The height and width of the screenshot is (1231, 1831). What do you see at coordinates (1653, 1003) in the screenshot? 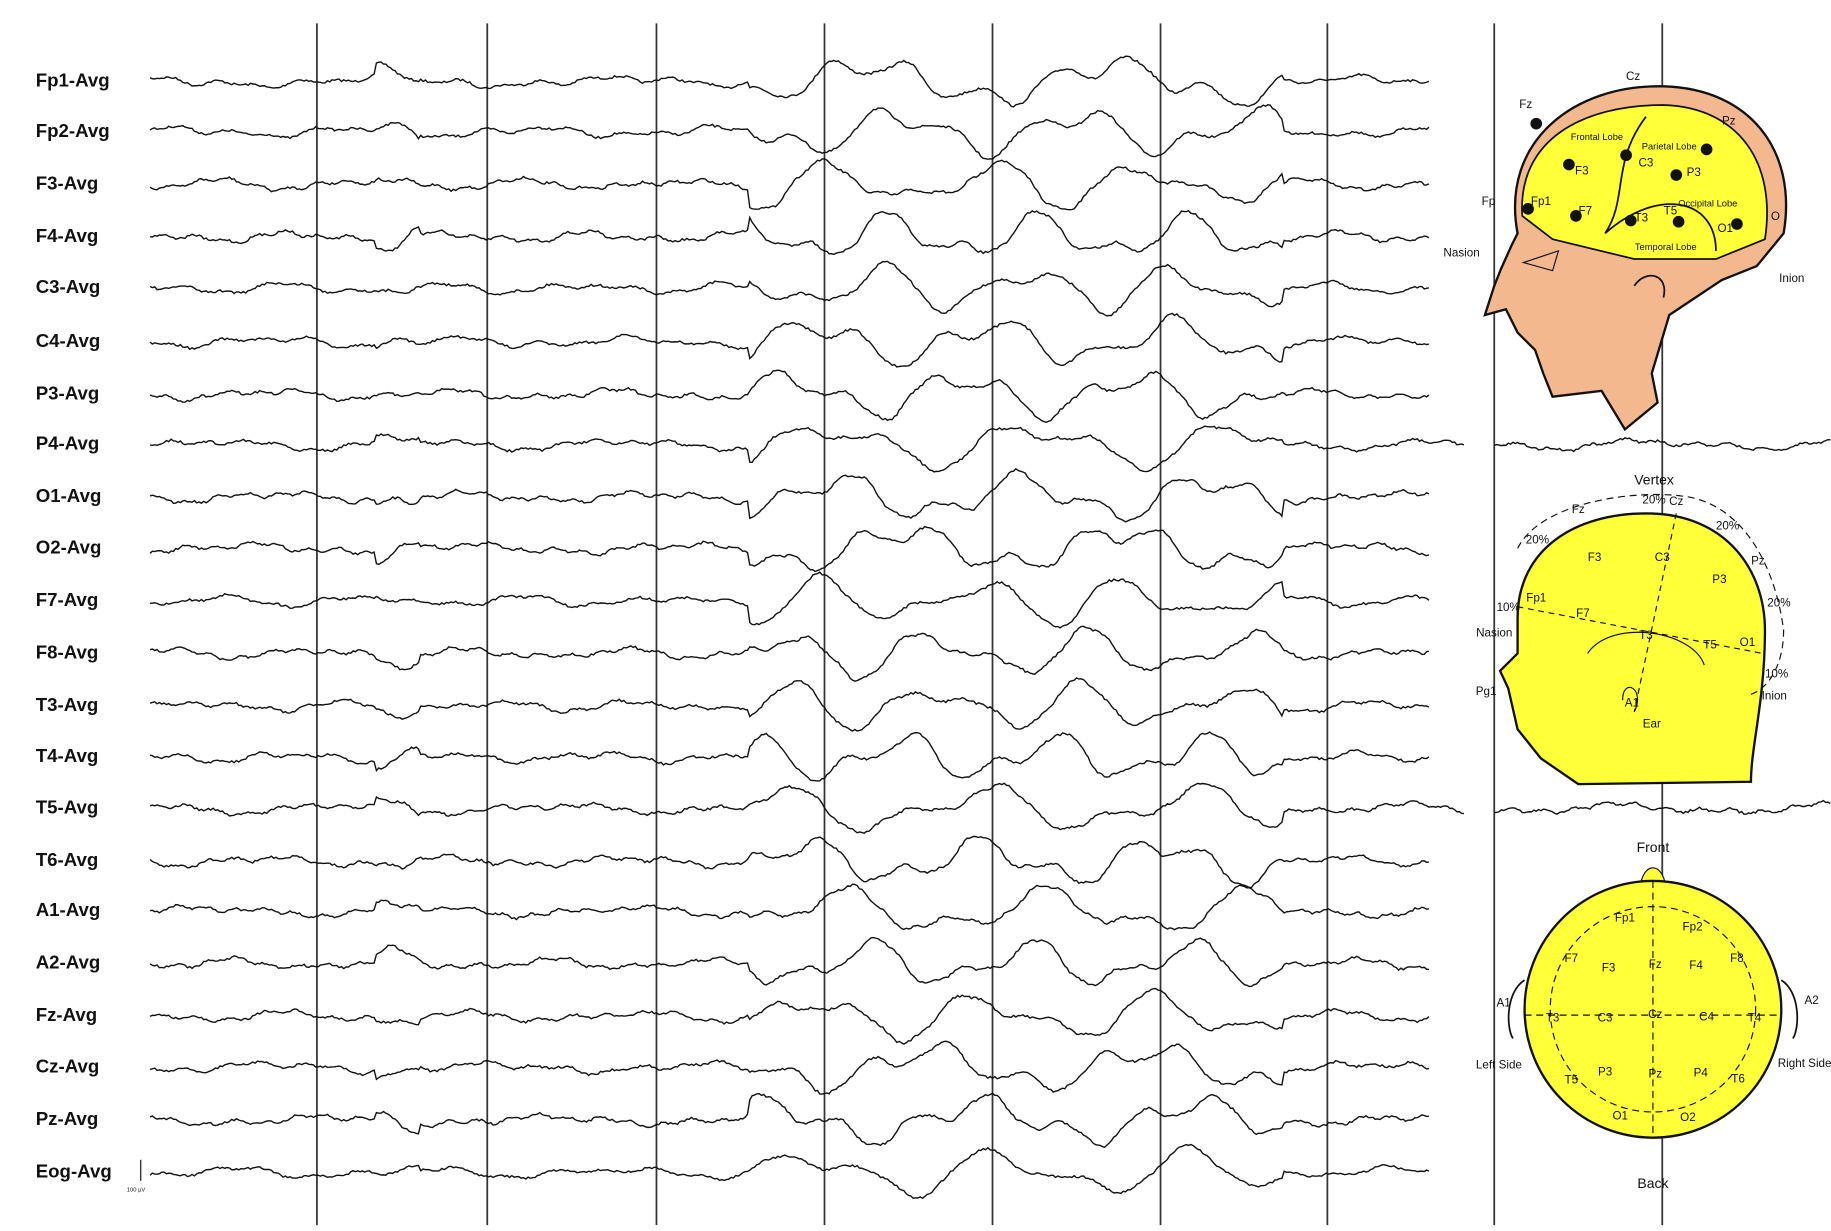
I see `top-head-diagram` at bounding box center [1653, 1003].